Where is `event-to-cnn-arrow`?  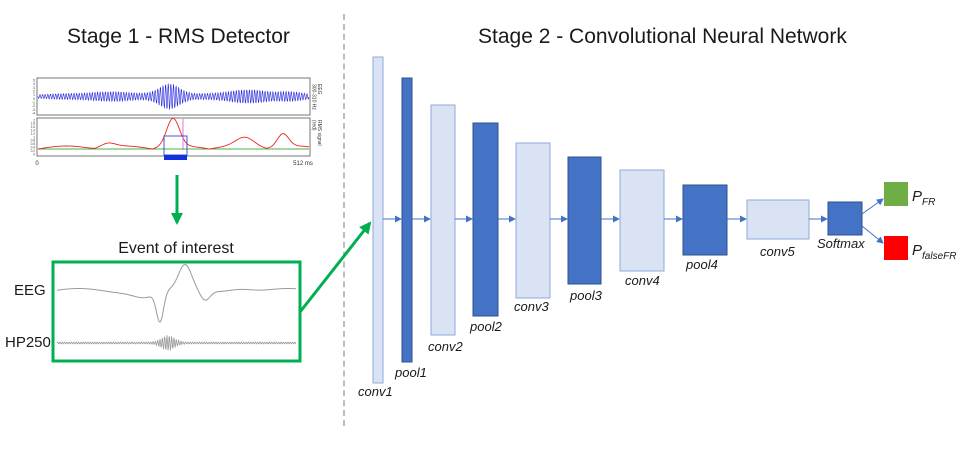
event-to-cnn-arrow is located at coordinates (335, 267).